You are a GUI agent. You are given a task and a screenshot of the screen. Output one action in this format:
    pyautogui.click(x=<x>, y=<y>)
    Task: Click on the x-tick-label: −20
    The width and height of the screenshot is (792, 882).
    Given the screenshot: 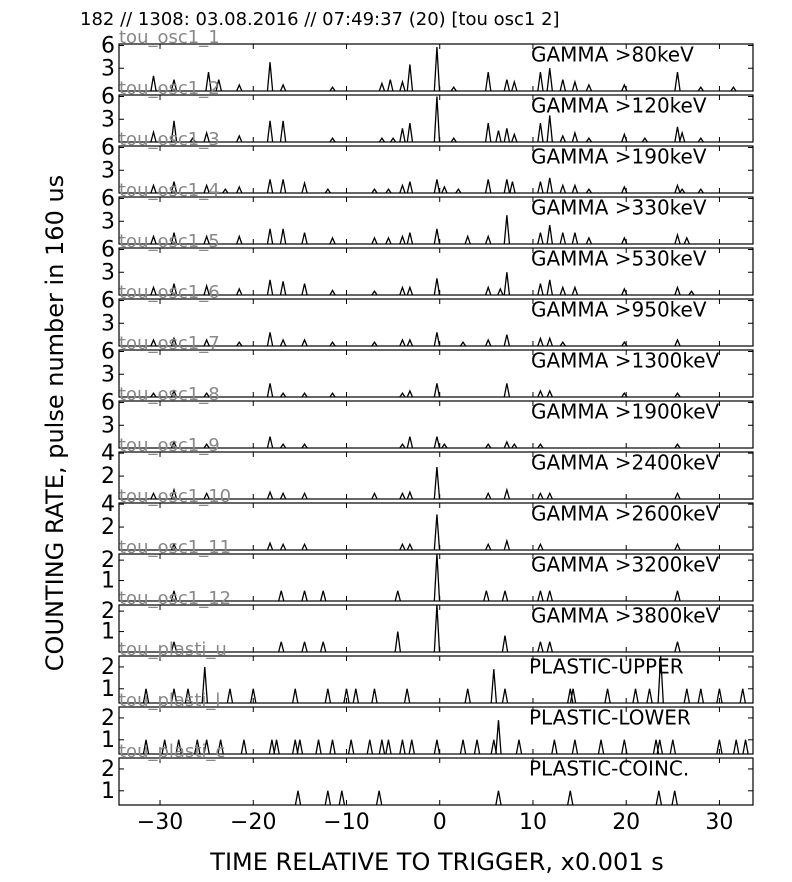 What is the action you would take?
    pyautogui.click(x=253, y=822)
    